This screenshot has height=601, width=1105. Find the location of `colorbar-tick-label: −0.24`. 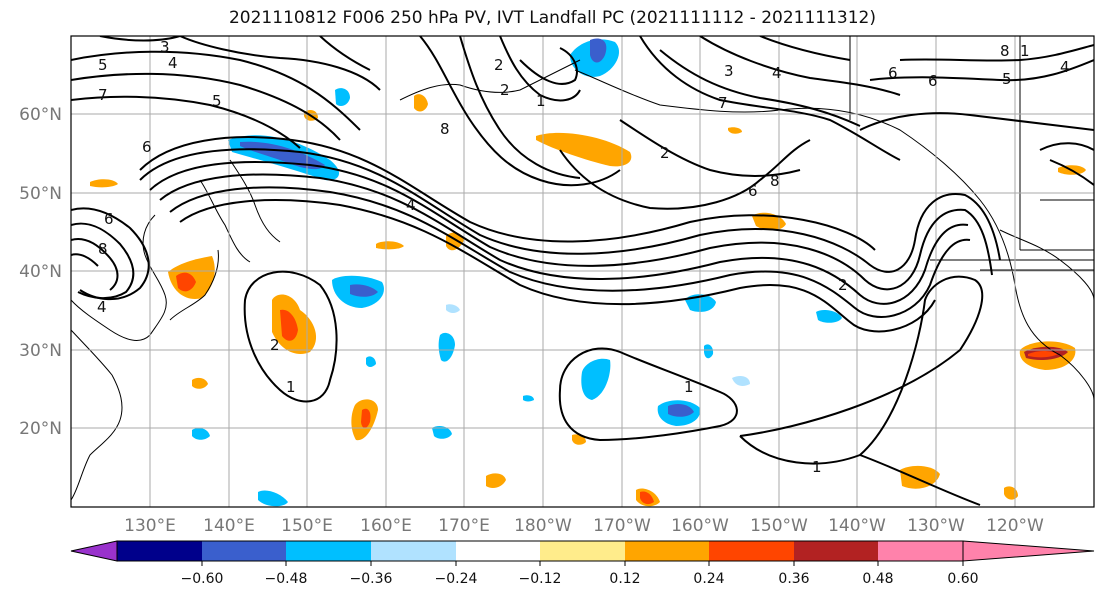

colorbar-tick-label: −0.24 is located at coordinates (456, 579).